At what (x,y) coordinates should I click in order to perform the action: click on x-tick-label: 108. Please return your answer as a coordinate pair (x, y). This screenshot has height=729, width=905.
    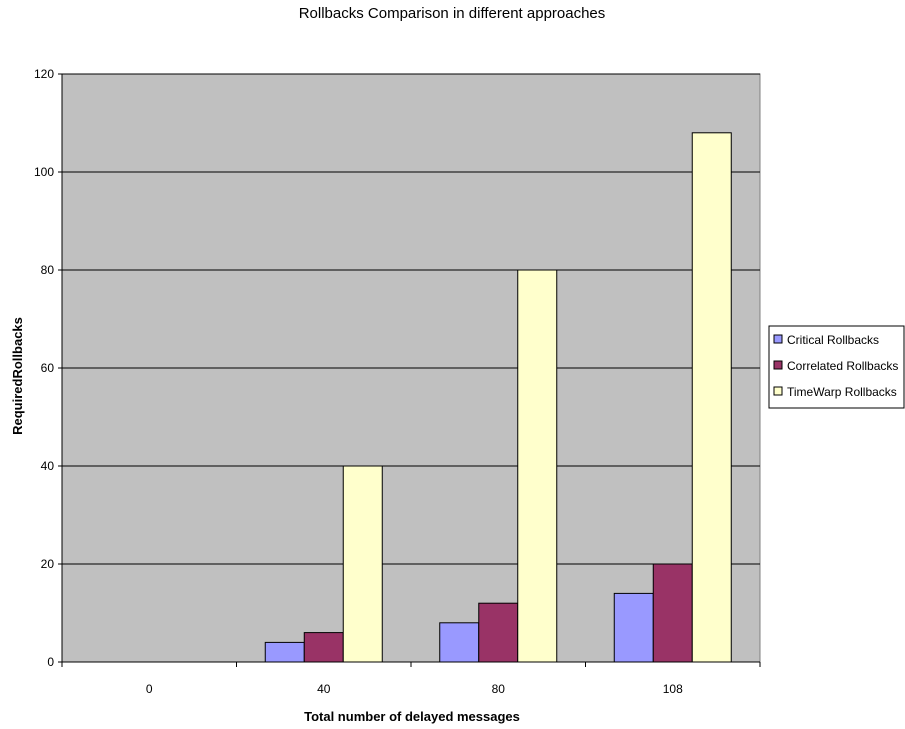
    Looking at the image, I should click on (673, 689).